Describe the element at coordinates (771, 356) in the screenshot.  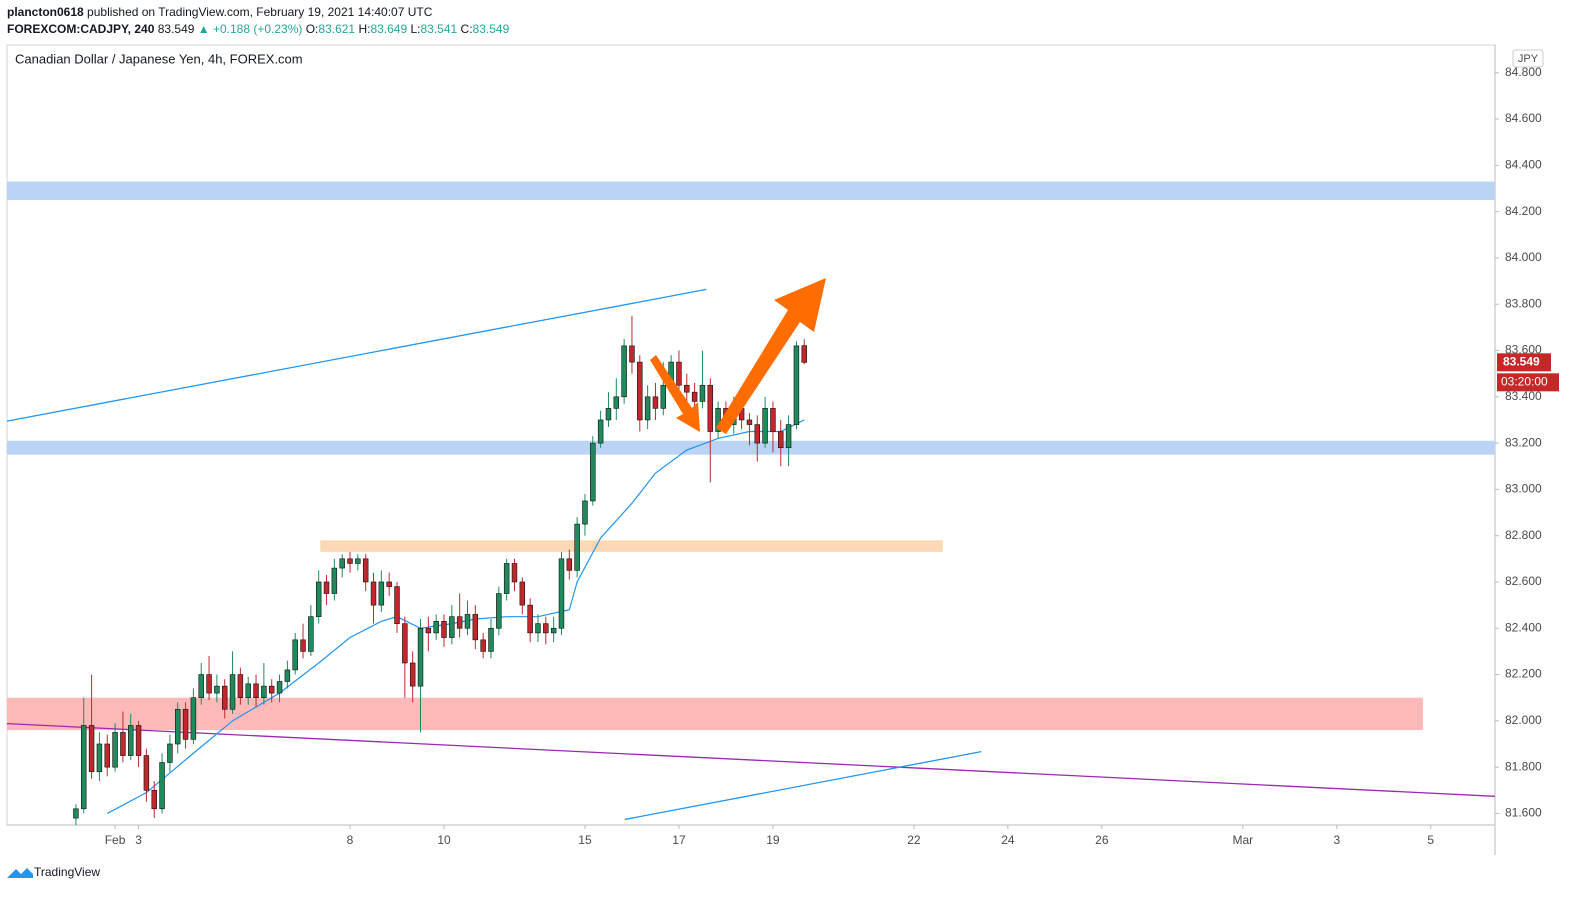
I see `arrow-up` at that location.